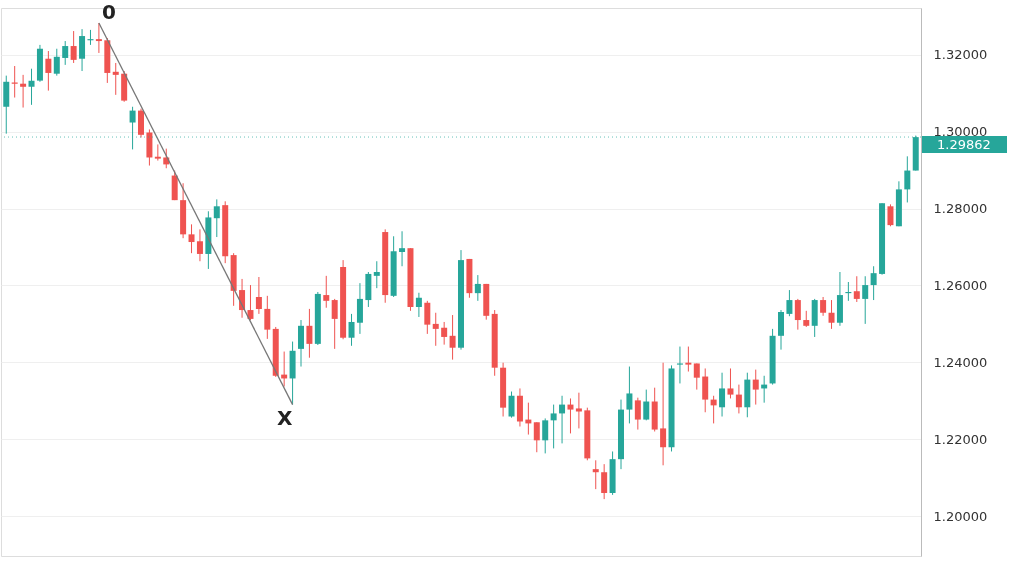  Describe the element at coordinates (108, 12) in the screenshot. I see `annotation: 0` at that location.